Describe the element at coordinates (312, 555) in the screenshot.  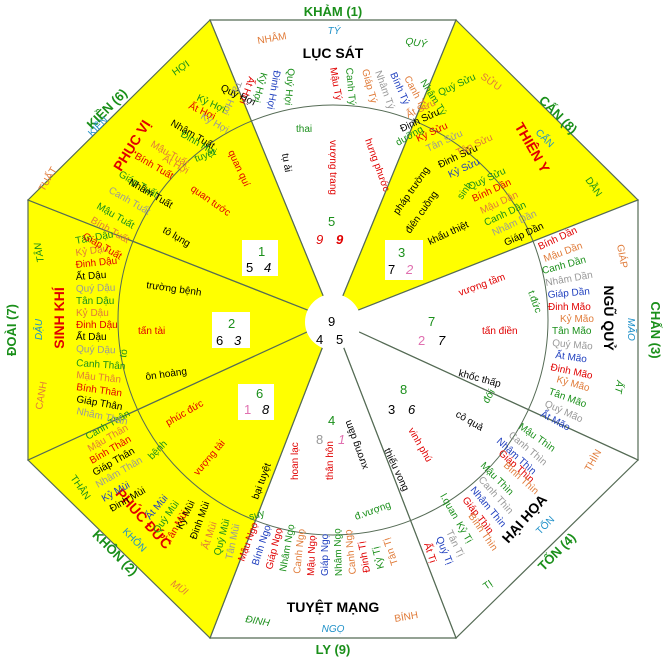
I see `stem-s6: Mậu Ngọ` at that location.